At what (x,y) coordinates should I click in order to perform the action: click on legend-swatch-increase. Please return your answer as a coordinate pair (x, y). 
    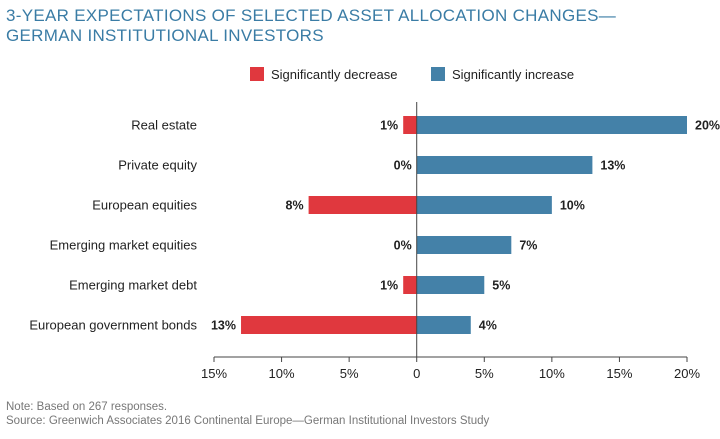
    Looking at the image, I should click on (438, 74).